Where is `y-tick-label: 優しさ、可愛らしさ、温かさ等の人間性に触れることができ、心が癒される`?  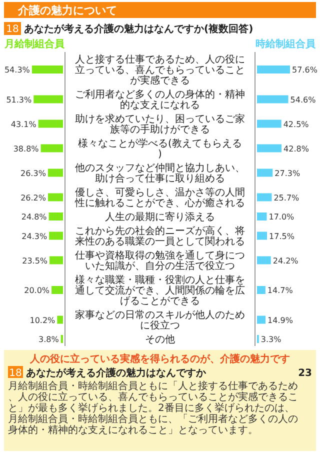
y-tick-label: 優しさ、可愛らしさ、温かさ等の人間性に触れることができ、心が癒される is located at coordinates (159, 197).